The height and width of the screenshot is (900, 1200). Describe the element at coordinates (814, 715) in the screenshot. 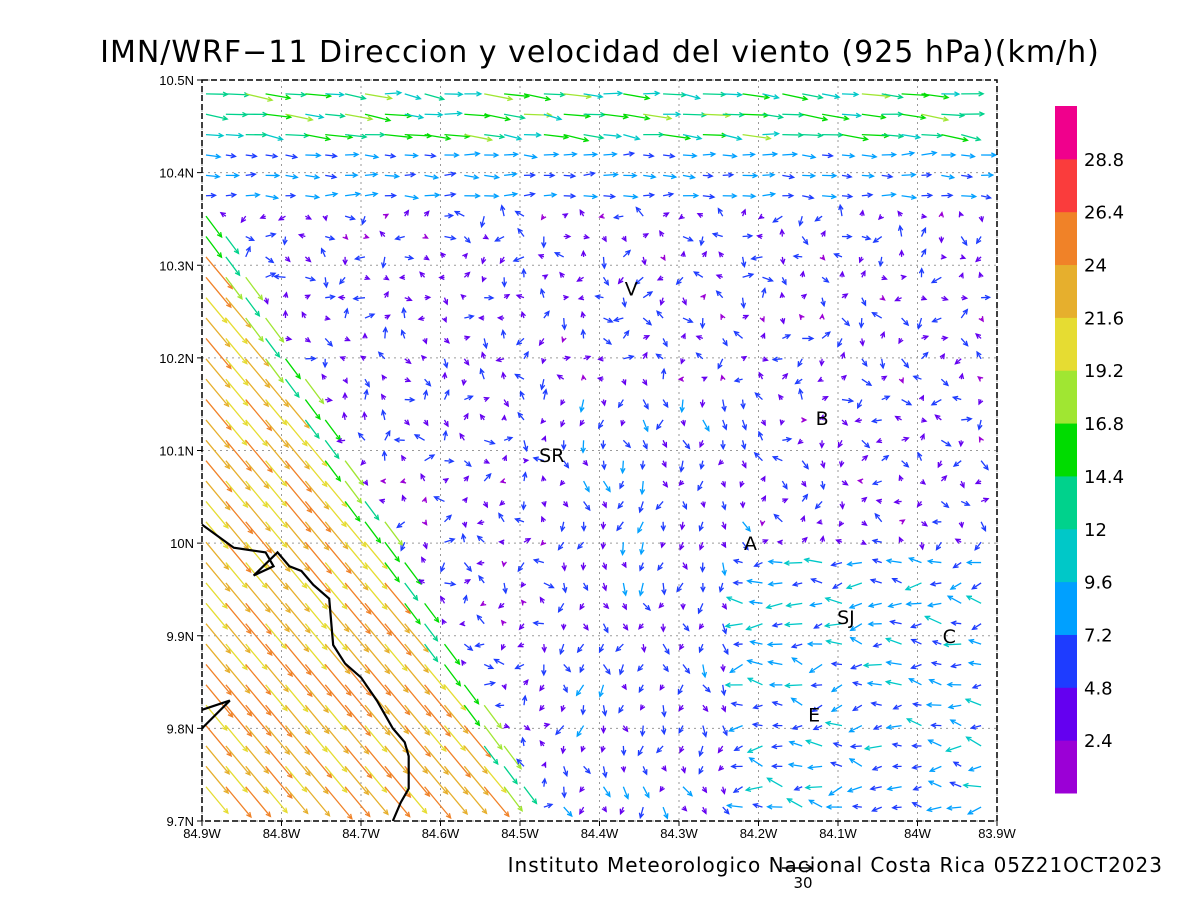

I see `place-label: E` at that location.